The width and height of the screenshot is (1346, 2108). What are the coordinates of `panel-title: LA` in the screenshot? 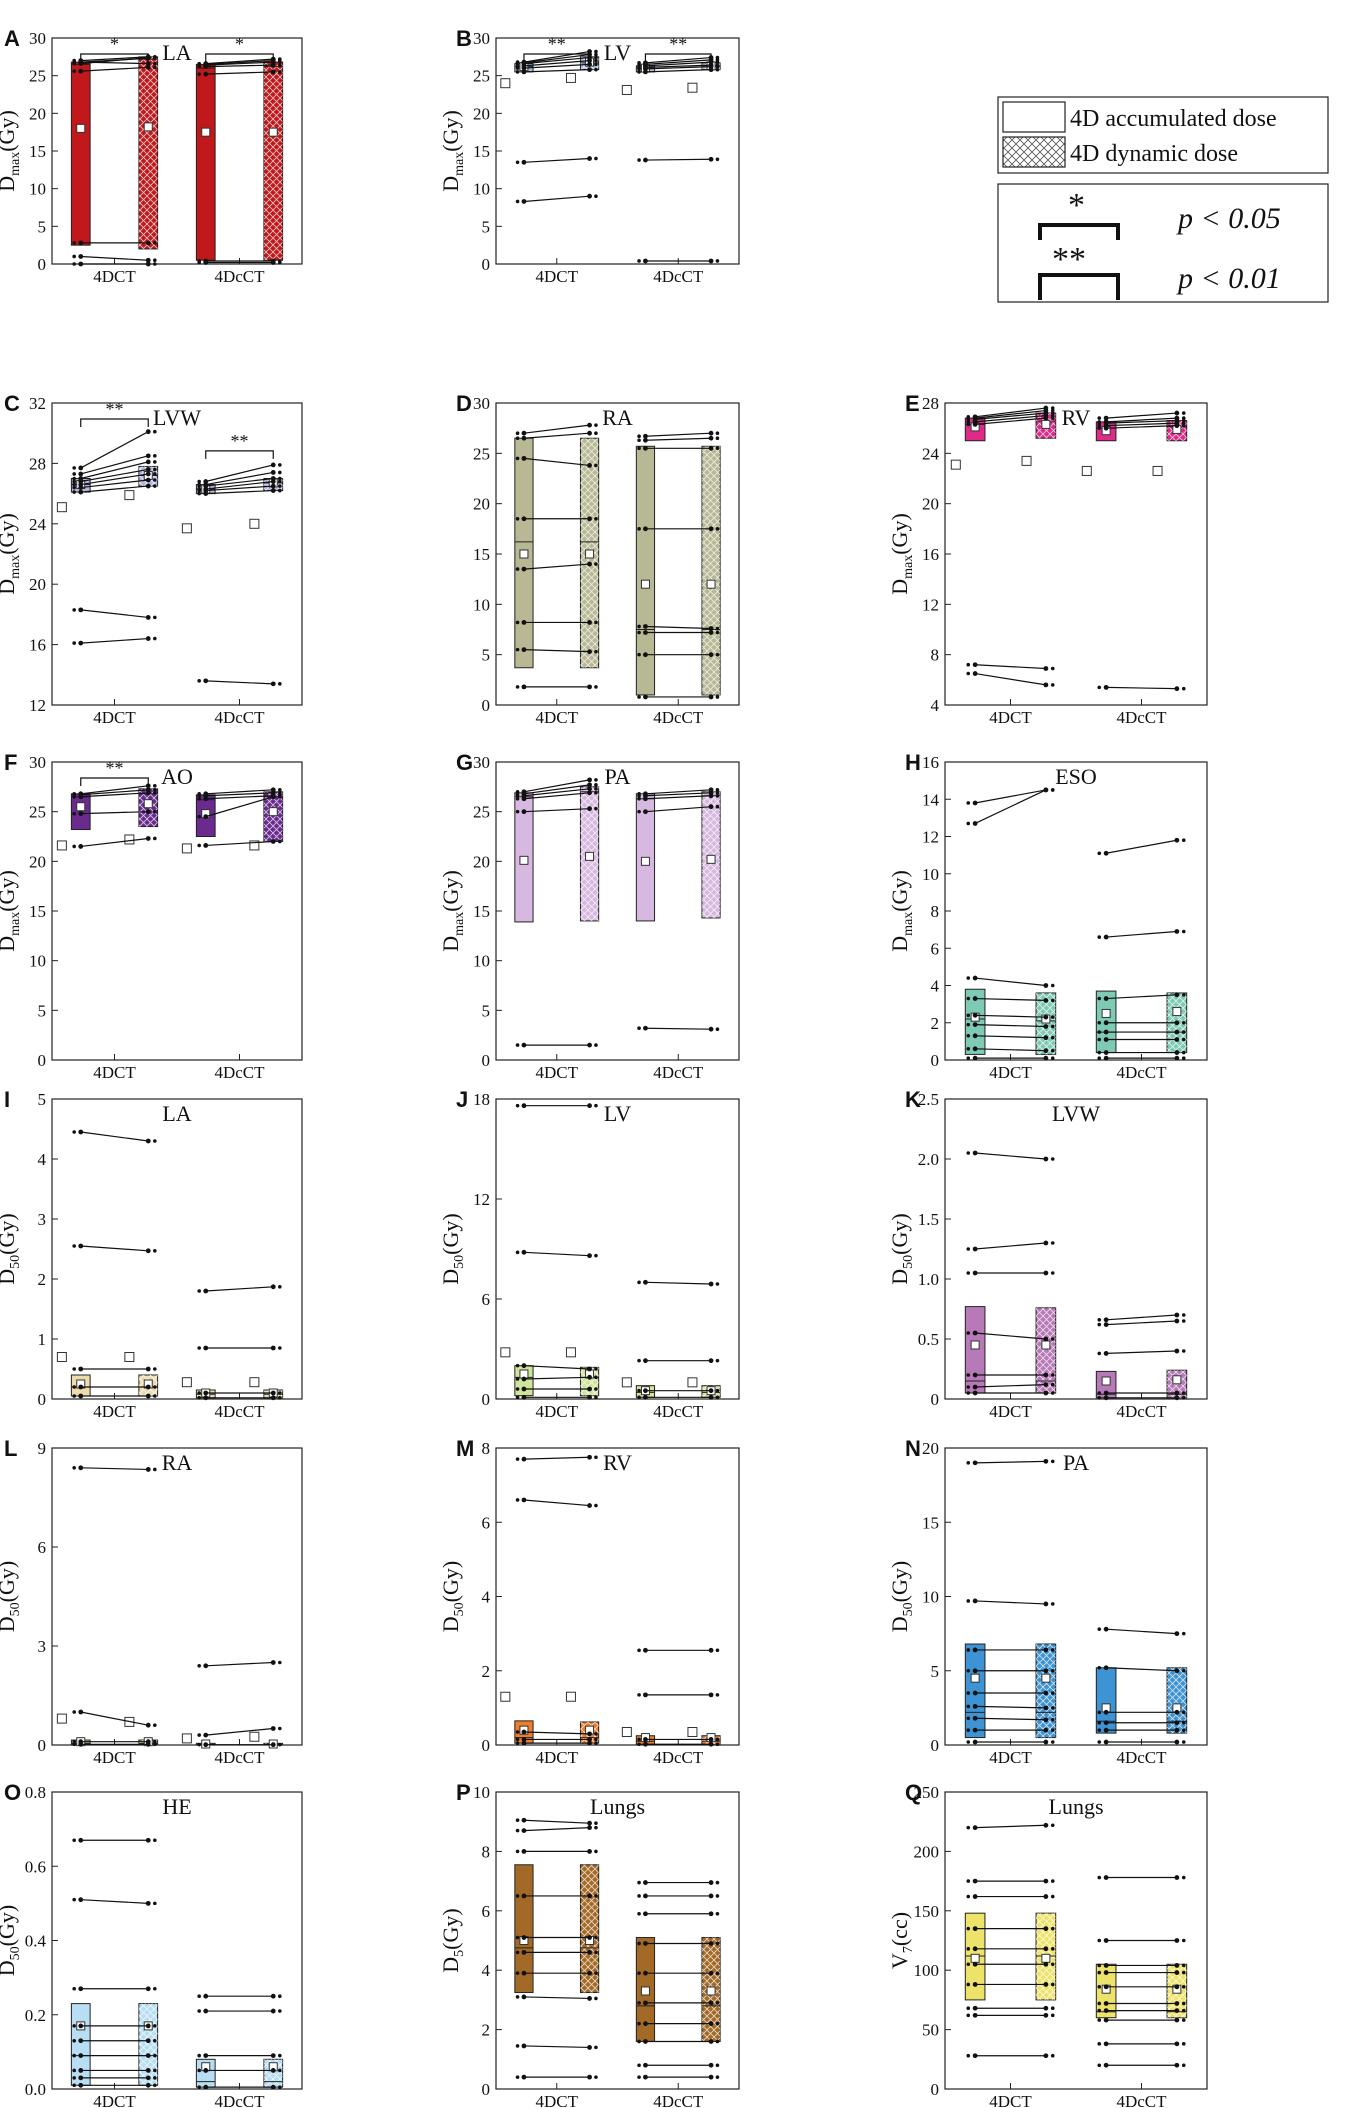 It's located at (176, 52).